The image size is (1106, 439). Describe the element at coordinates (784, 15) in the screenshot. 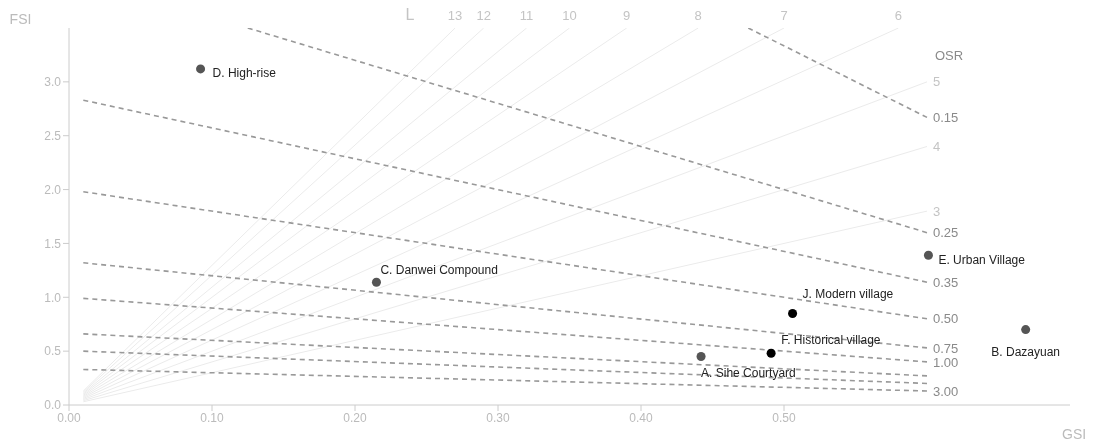

I see `series-label: 7` at that location.